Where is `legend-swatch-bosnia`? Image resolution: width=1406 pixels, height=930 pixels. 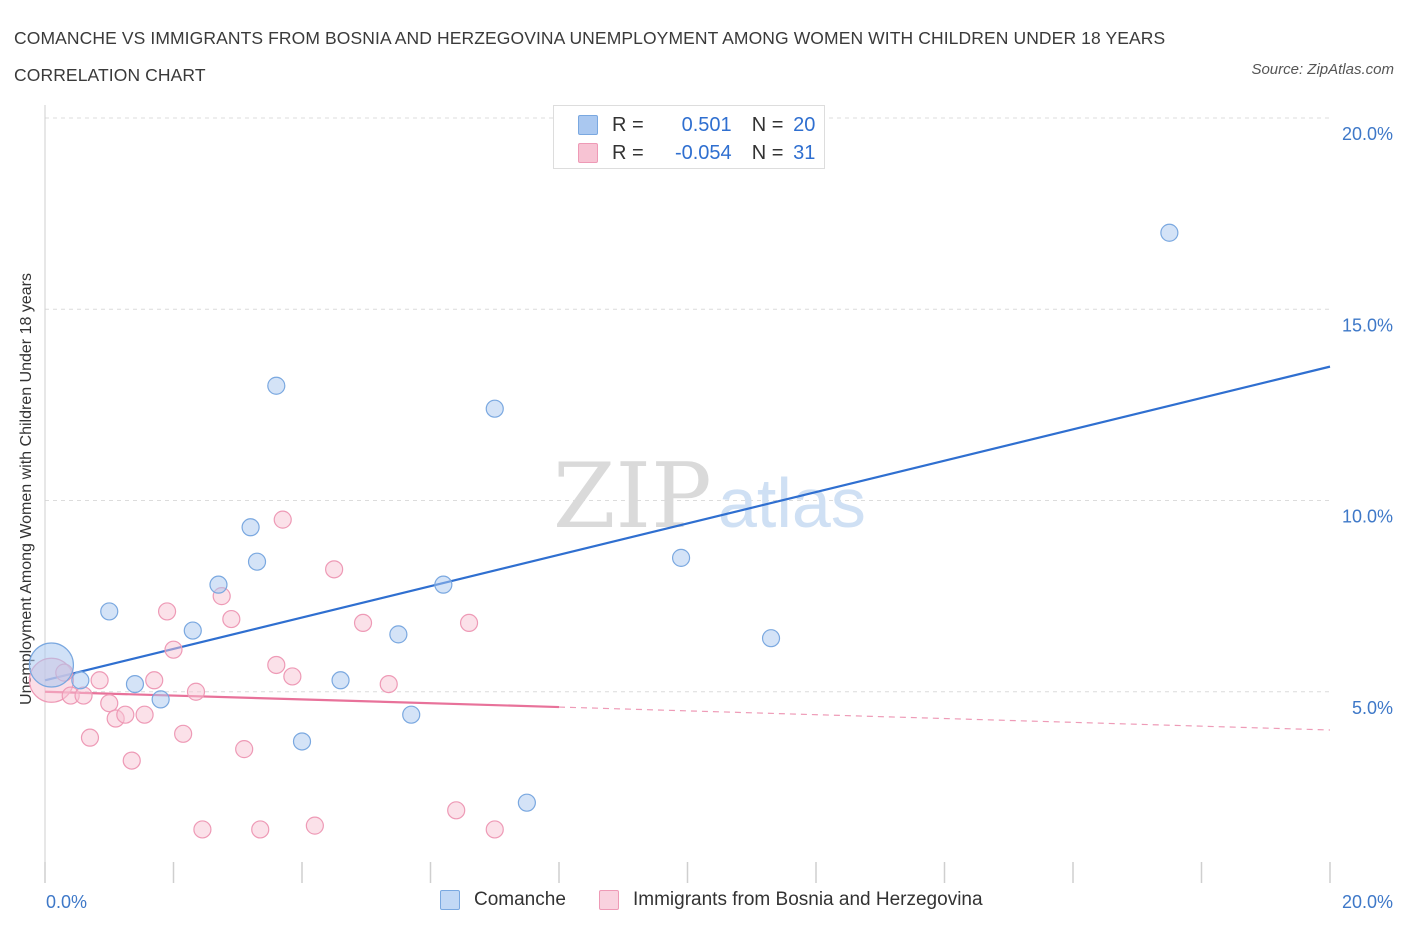
legend-swatch-bosnia is located at coordinates (588, 153).